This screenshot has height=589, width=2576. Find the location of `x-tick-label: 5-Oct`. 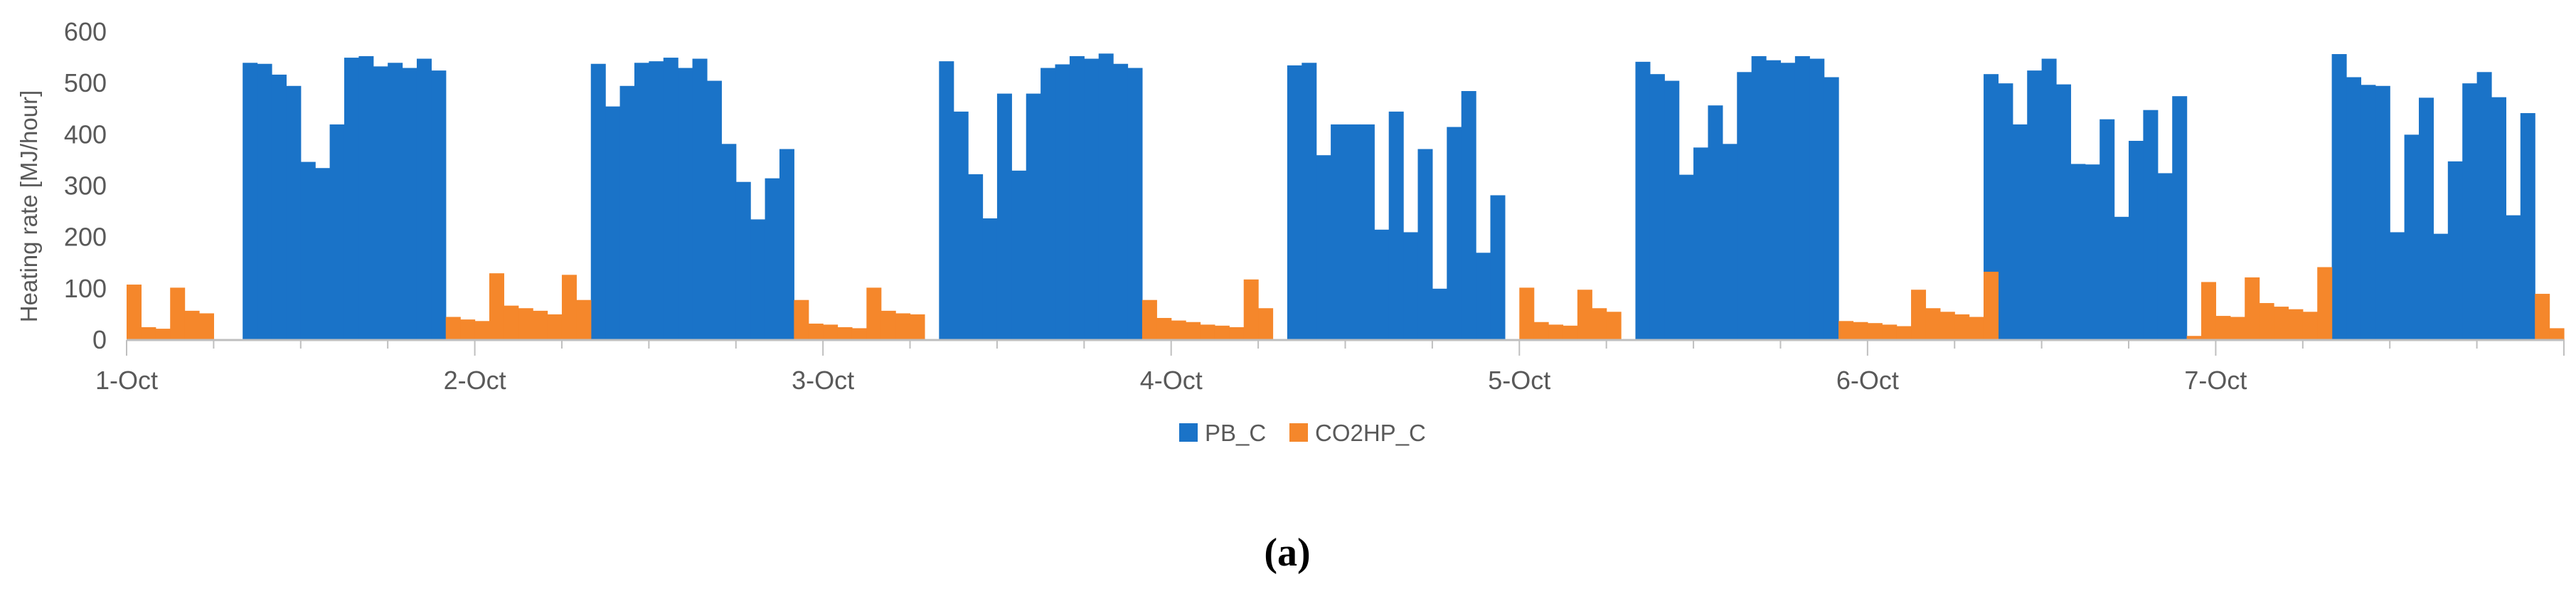

x-tick-label: 5-Oct is located at coordinates (1519, 380).